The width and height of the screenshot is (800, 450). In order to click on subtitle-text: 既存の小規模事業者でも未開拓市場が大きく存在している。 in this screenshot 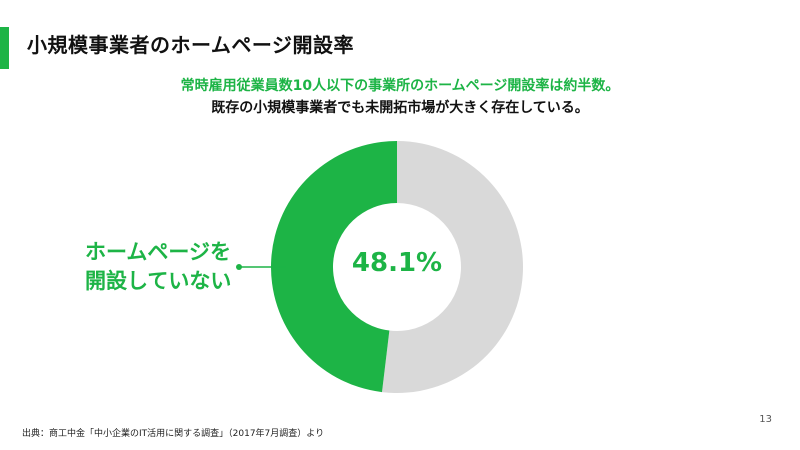, I will do `click(400, 108)`.